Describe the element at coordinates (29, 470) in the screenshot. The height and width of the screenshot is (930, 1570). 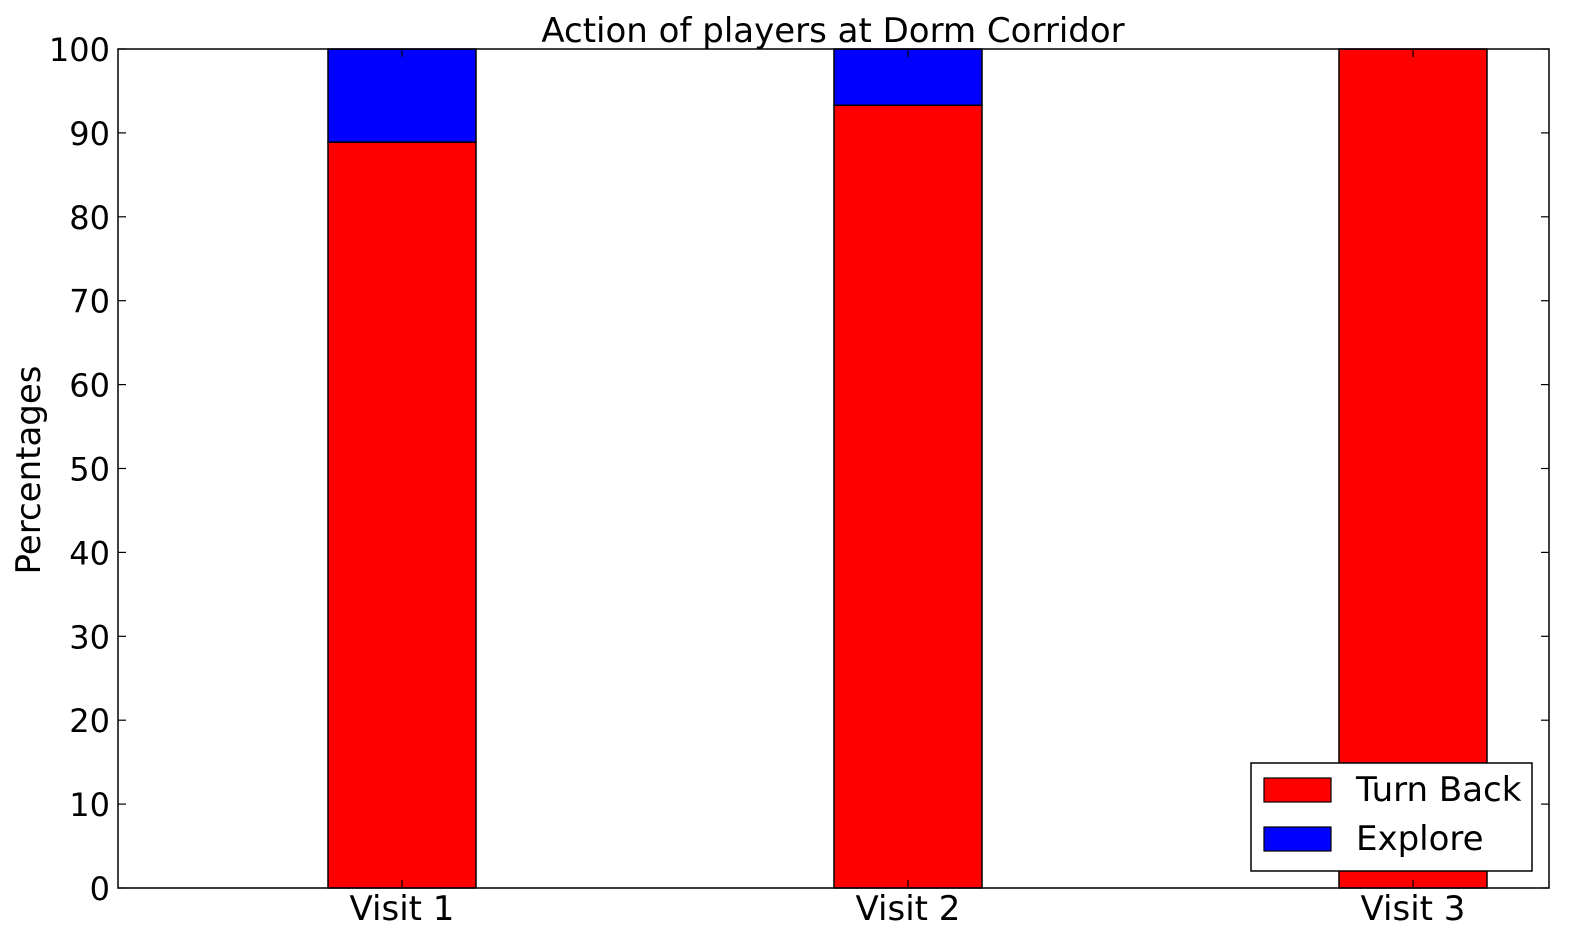
I see `y-axis-title: Percentages` at that location.